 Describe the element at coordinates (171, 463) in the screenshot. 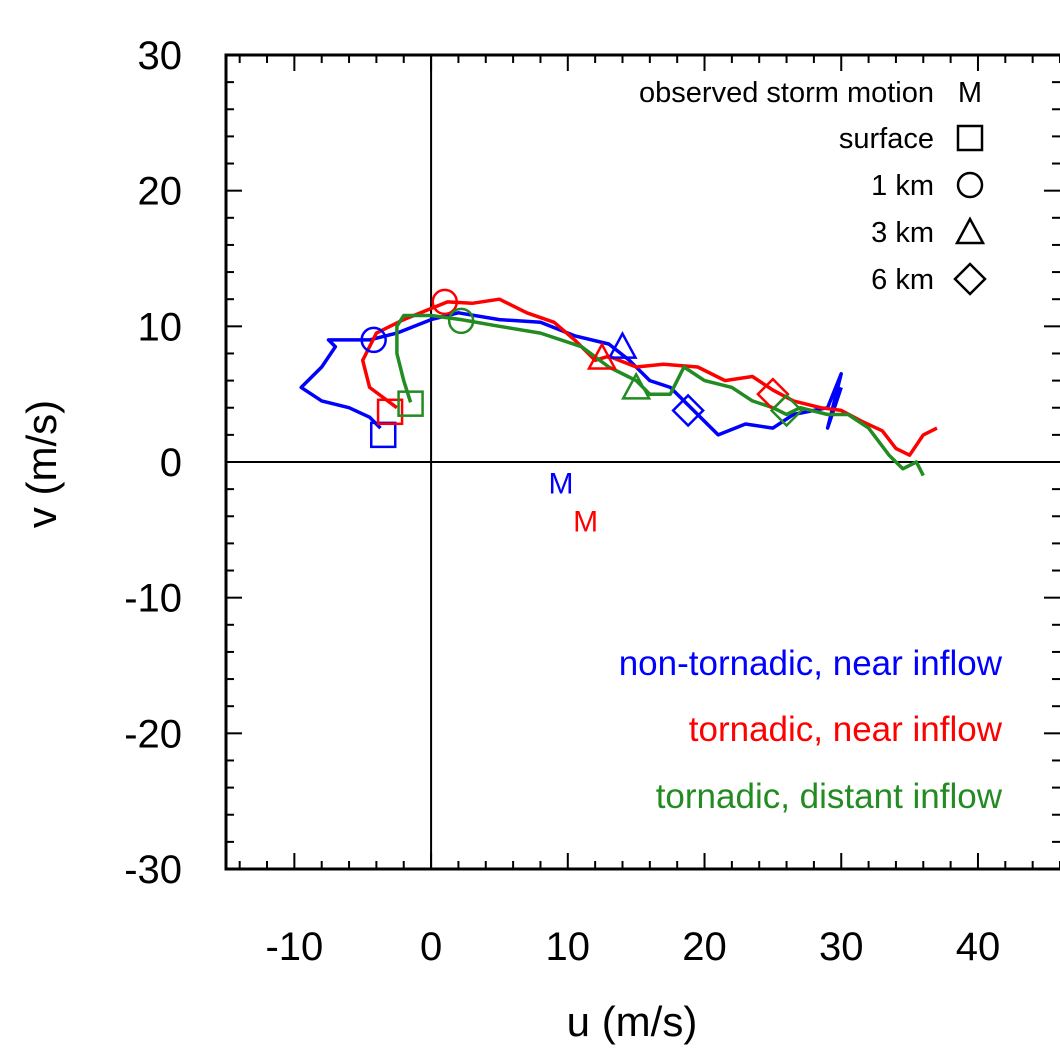

I see `y-tick-label: 0` at that location.